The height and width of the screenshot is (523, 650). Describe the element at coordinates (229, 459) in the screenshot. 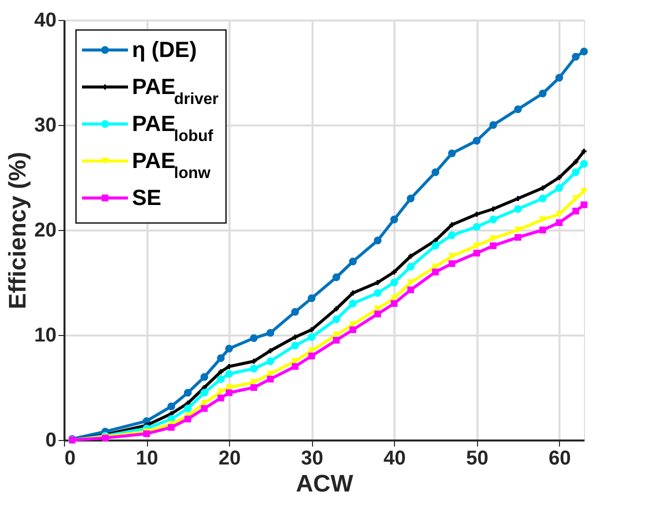

I see `x-tick-label: 20` at that location.